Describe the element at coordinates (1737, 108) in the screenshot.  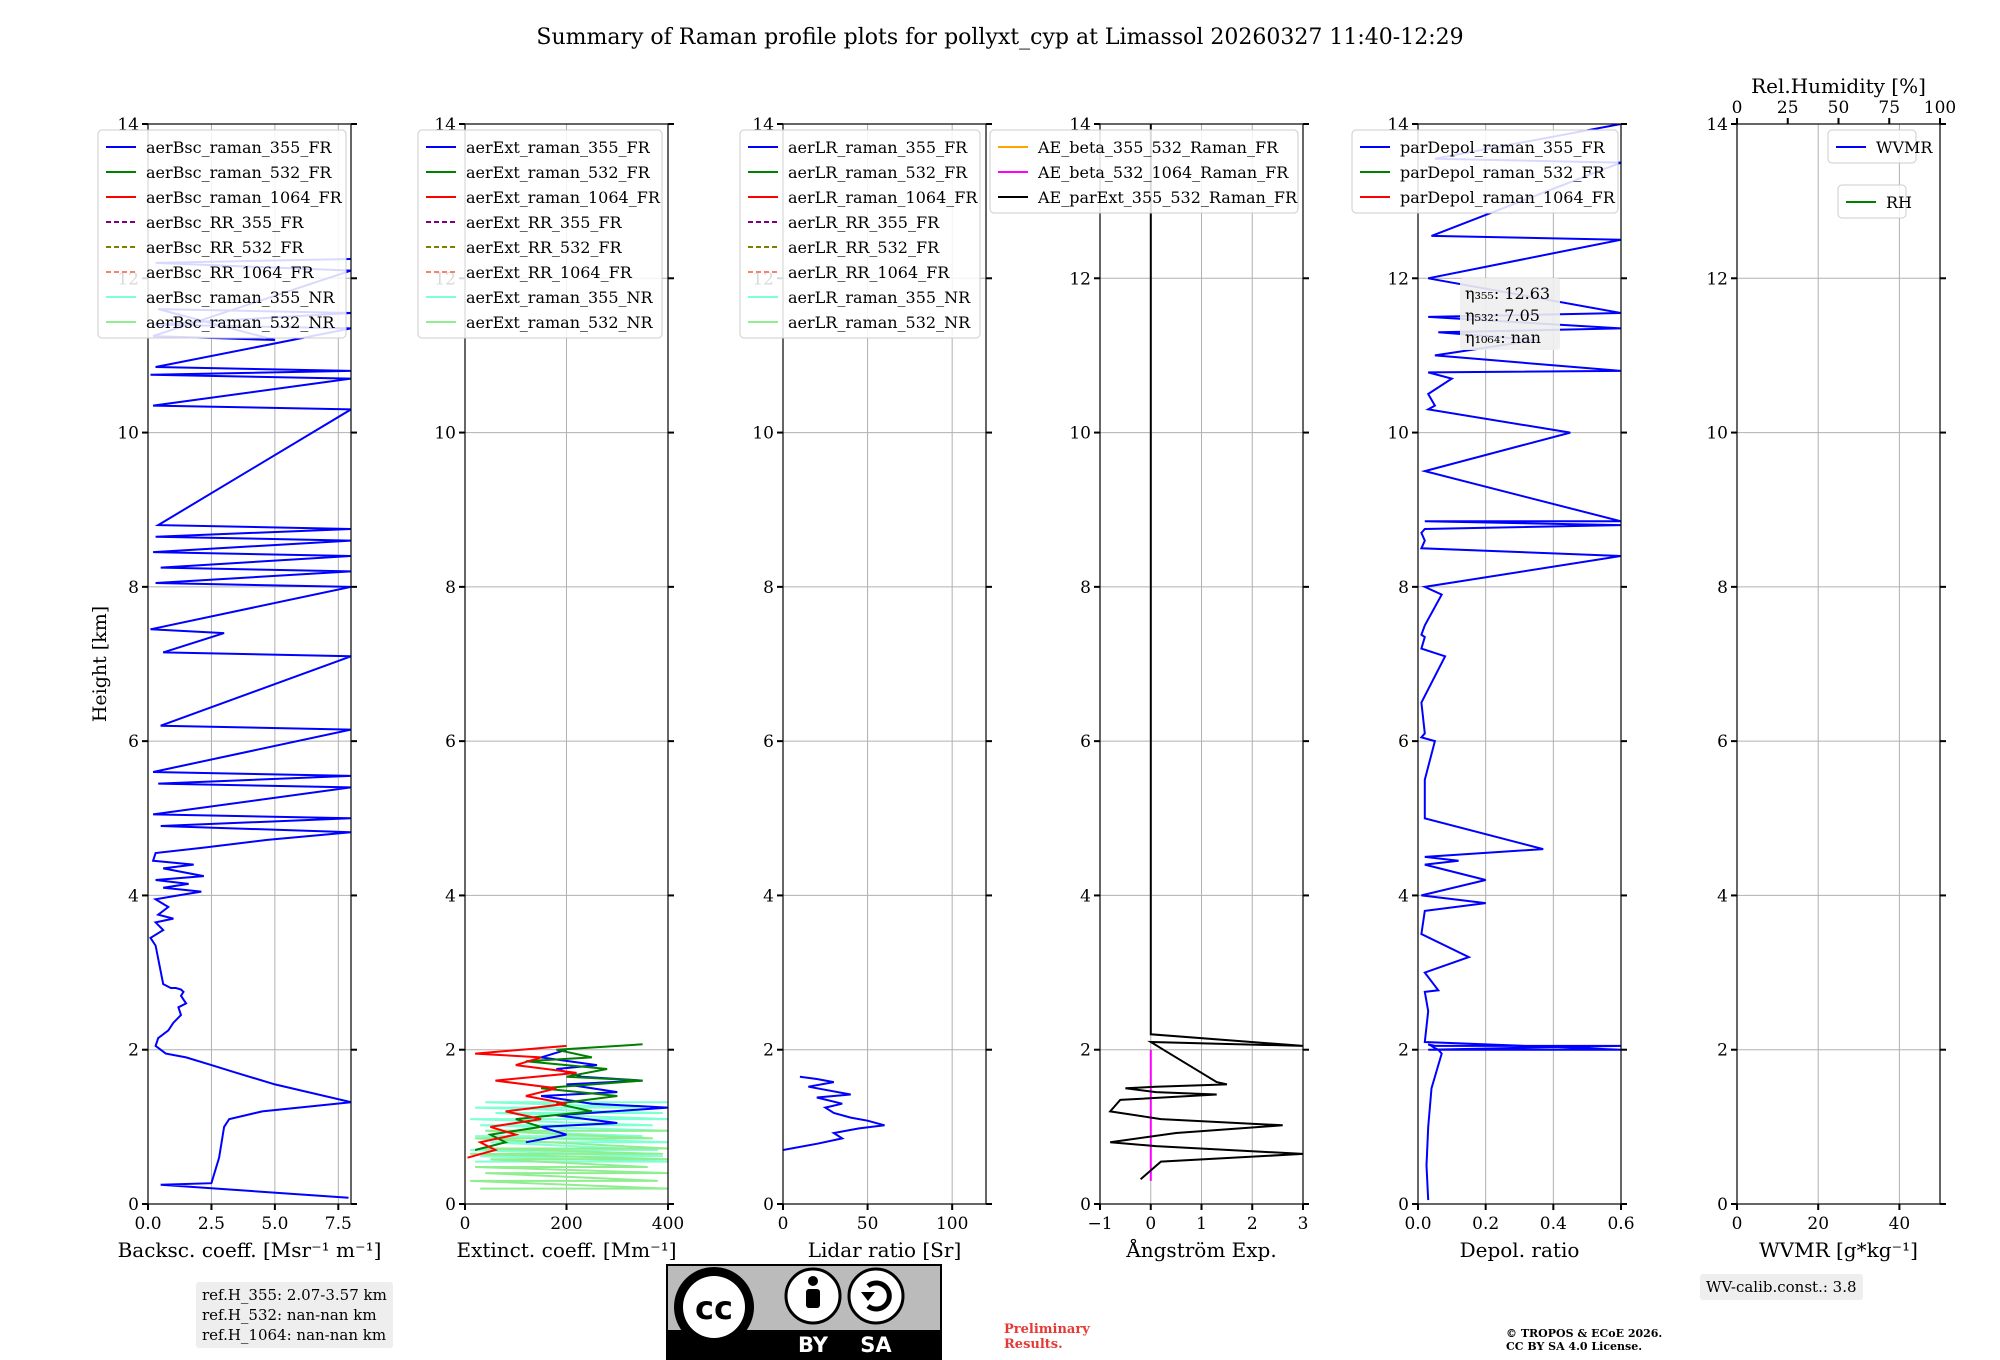
I see `top-x-tick-label: 0` at that location.